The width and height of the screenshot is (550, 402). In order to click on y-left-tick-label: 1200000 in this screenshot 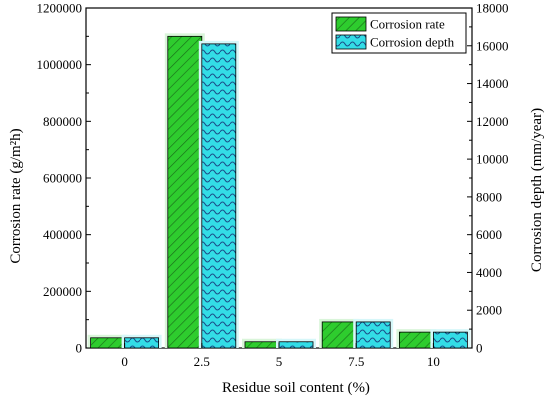, I will do `click(60, 8)`.